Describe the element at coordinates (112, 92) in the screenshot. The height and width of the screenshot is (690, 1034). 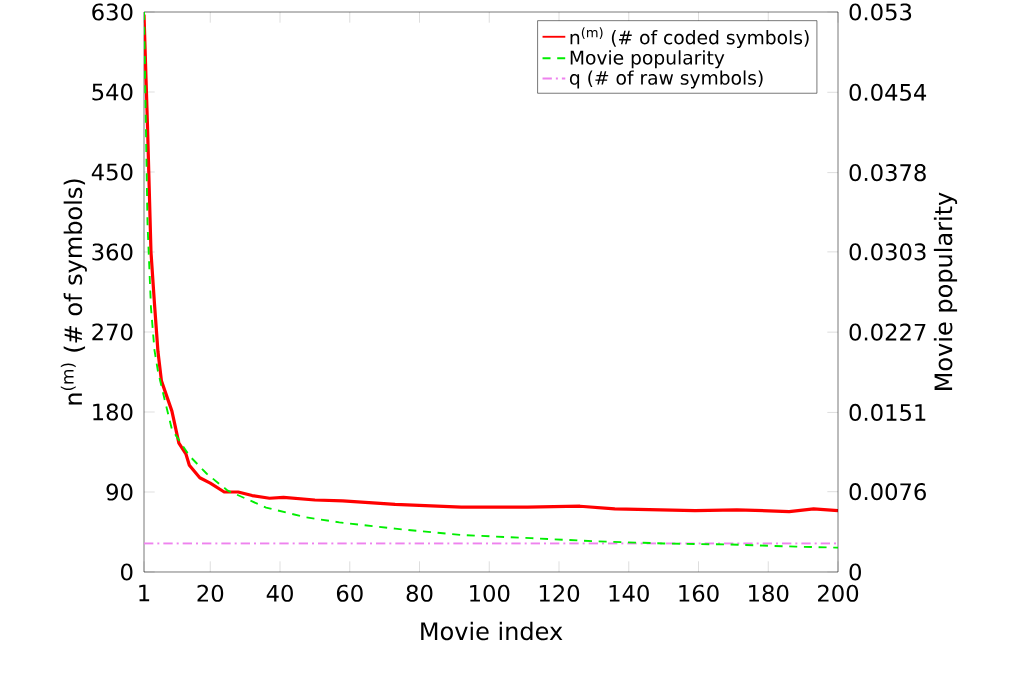
I see `y-tick-label: 540` at that location.